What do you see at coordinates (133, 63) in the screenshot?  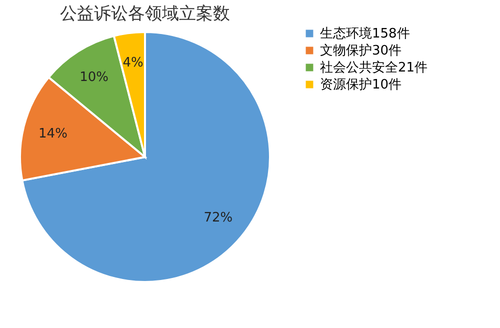 I see `data-label: 4%` at bounding box center [133, 63].